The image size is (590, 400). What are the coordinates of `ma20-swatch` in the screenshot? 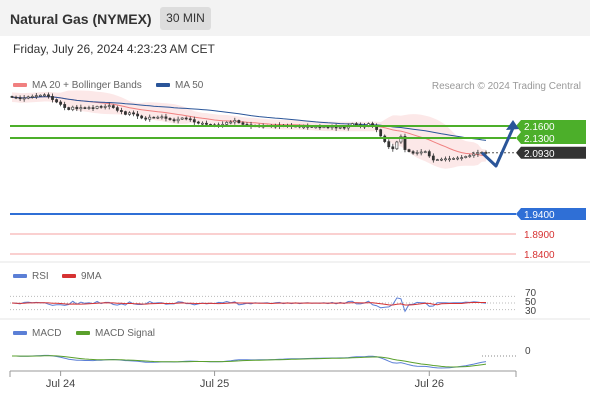 It's located at (20, 85).